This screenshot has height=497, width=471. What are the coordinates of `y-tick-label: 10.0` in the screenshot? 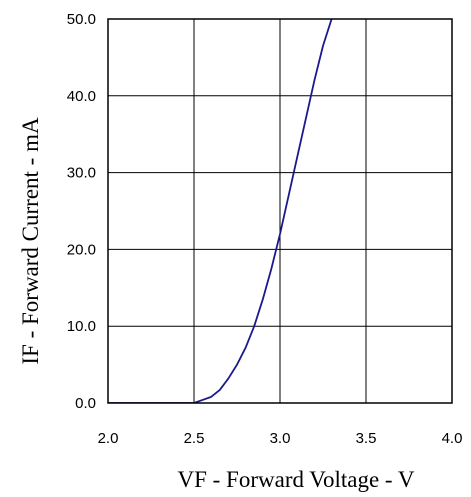 It's located at (81, 326).